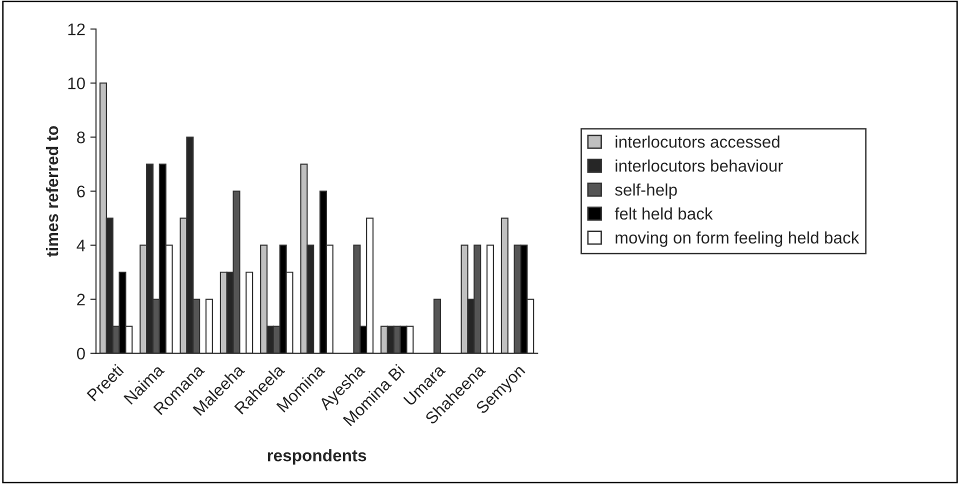  Describe the element at coordinates (663, 213) in the screenshot. I see `legend-label: felt held back` at that location.